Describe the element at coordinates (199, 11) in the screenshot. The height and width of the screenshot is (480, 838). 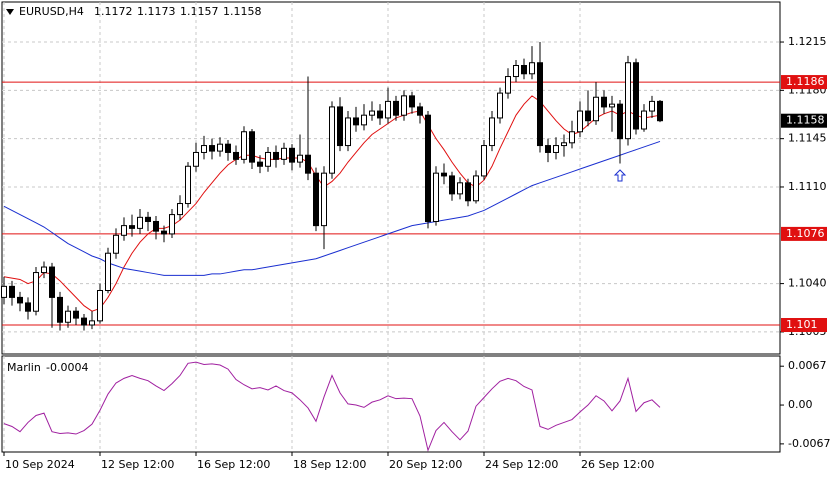
I see `ohlc-low: 1.1157` at that location.